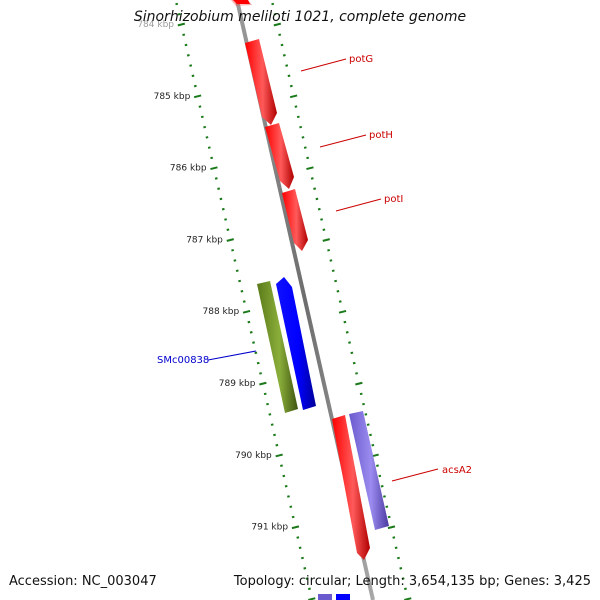 This screenshot has width=600, height=600. What do you see at coordinates (221, 312) in the screenshot?
I see `kbp-tick-label: 788 kbp` at bounding box center [221, 312].